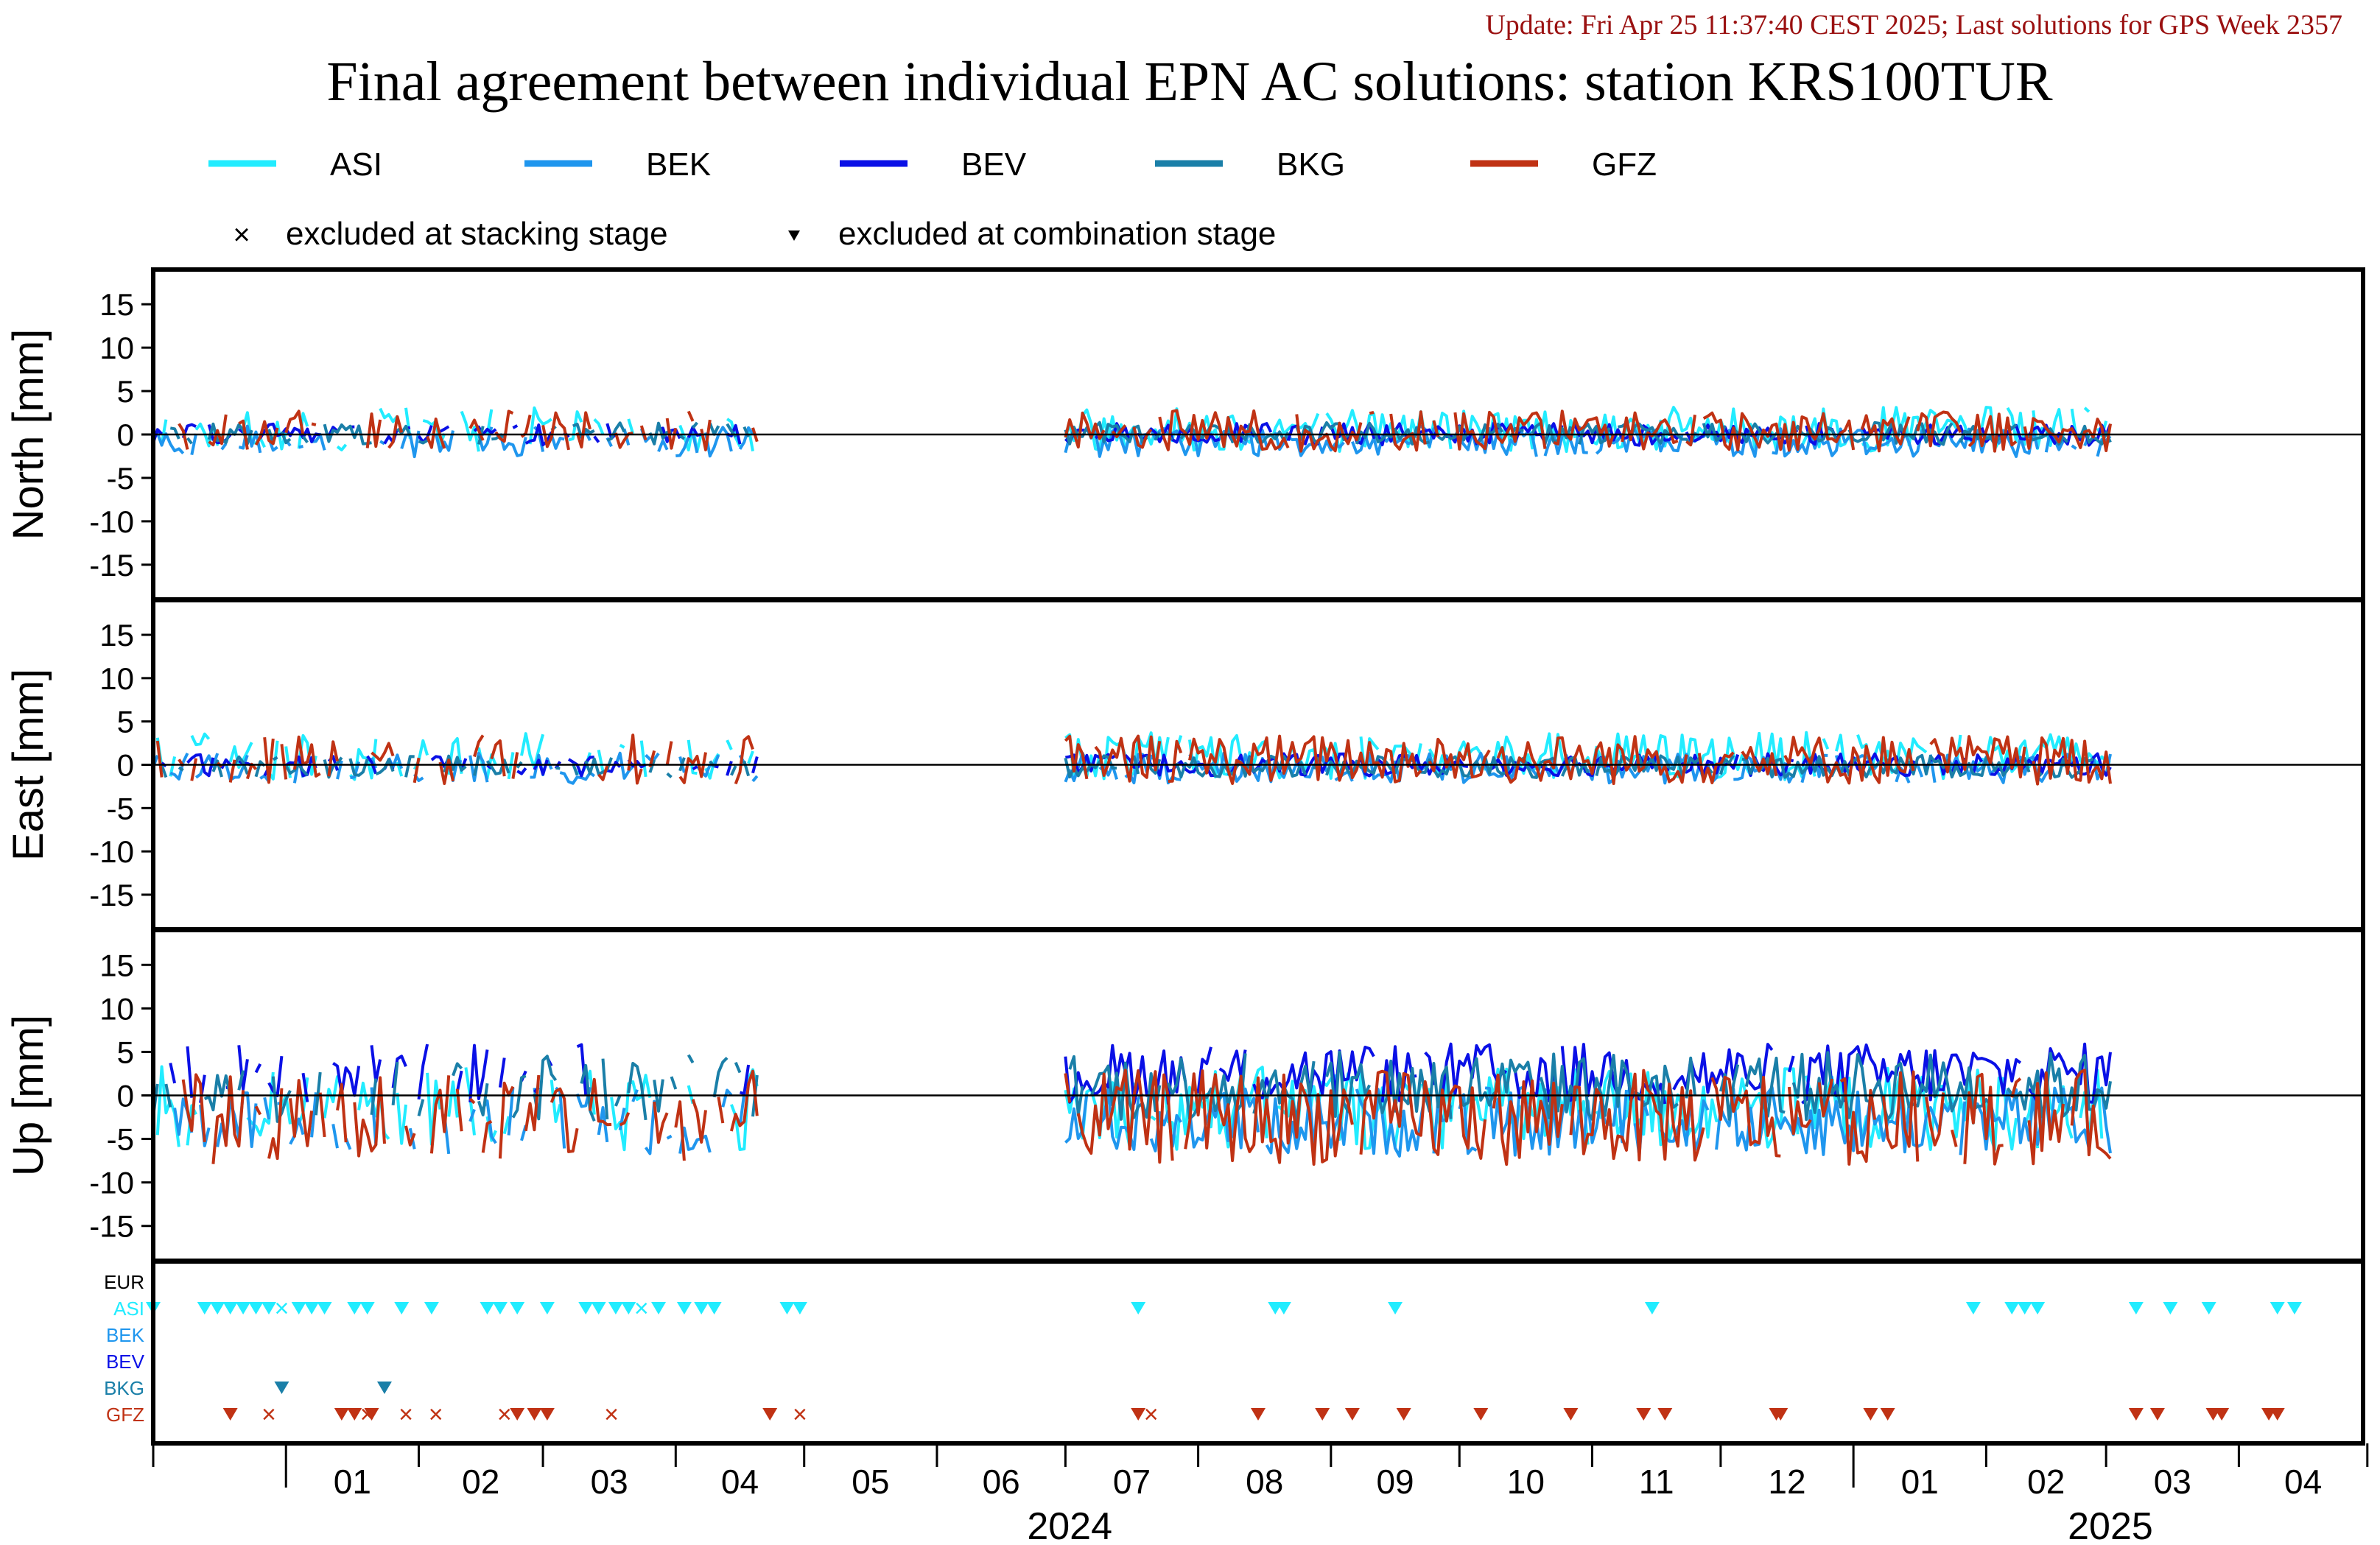  I want to click on legend-label-bev: BEV, so click(994, 165).